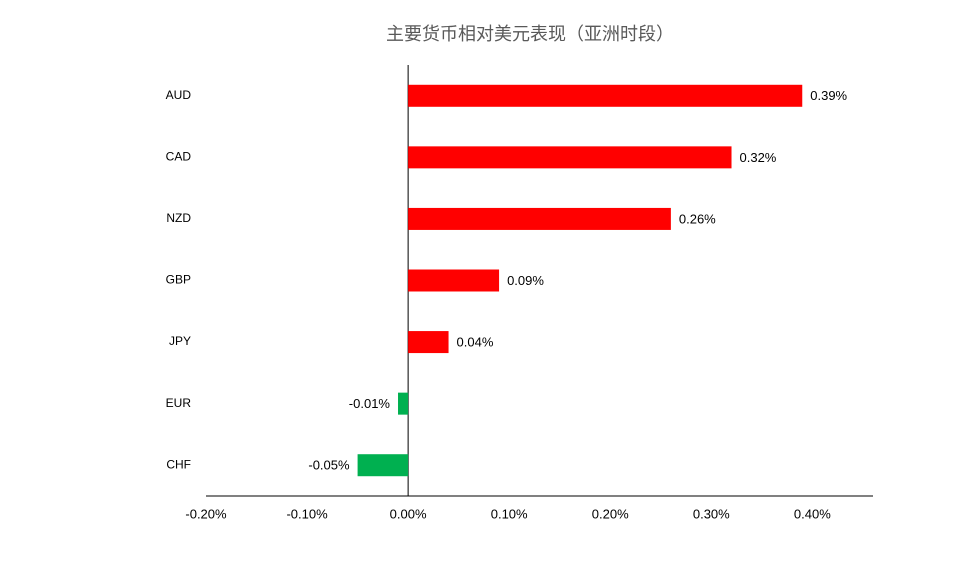 This screenshot has width=980, height=569. What do you see at coordinates (329, 465) in the screenshot?
I see `data-label: -0.05%` at bounding box center [329, 465].